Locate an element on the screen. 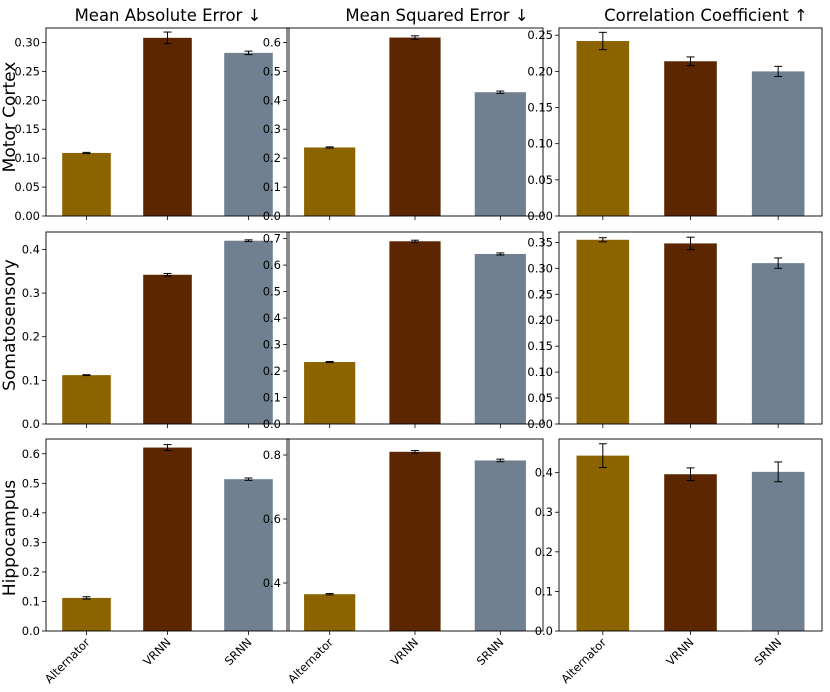 The height and width of the screenshot is (692, 830). panel-motor-cortex-mse: 0.0 0.1 0.2 0.3 0.4 0.5 0.6 is located at coordinates (403, 125).